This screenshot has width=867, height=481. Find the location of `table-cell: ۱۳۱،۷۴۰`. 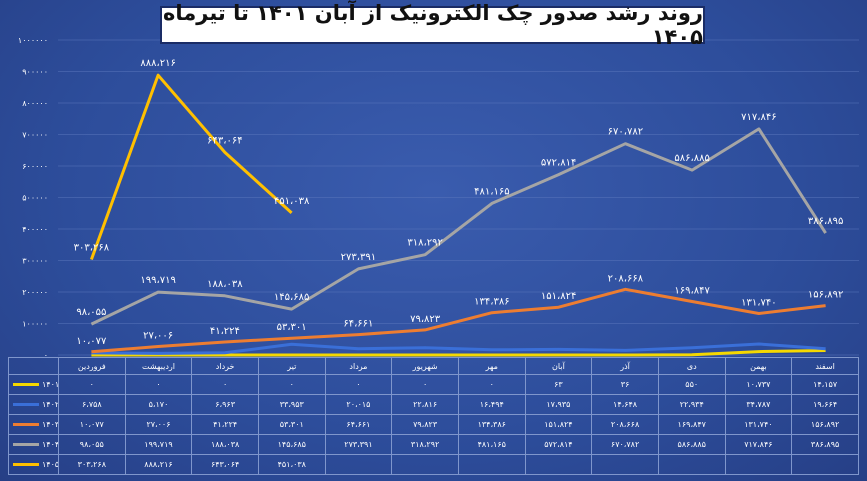

table-cell: ۱۳۱،۷۴۰ is located at coordinates (758, 424).